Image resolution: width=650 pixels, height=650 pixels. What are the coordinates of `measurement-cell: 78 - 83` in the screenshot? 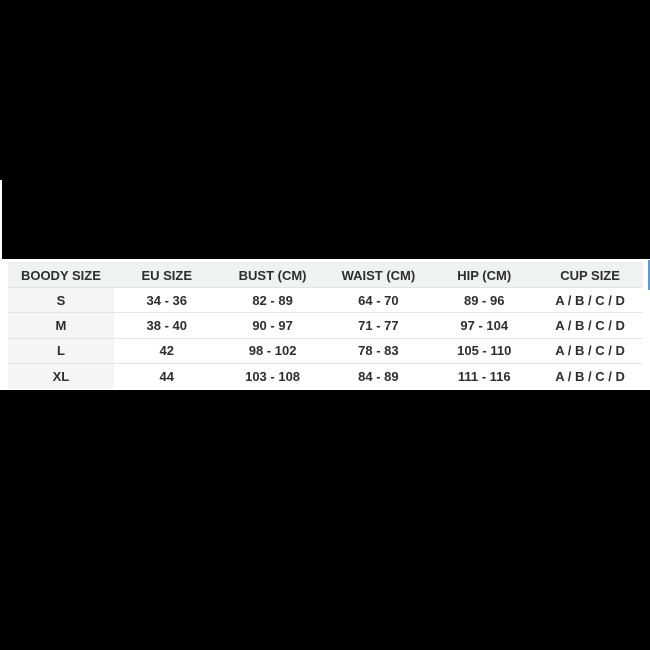 It's located at (378, 350).